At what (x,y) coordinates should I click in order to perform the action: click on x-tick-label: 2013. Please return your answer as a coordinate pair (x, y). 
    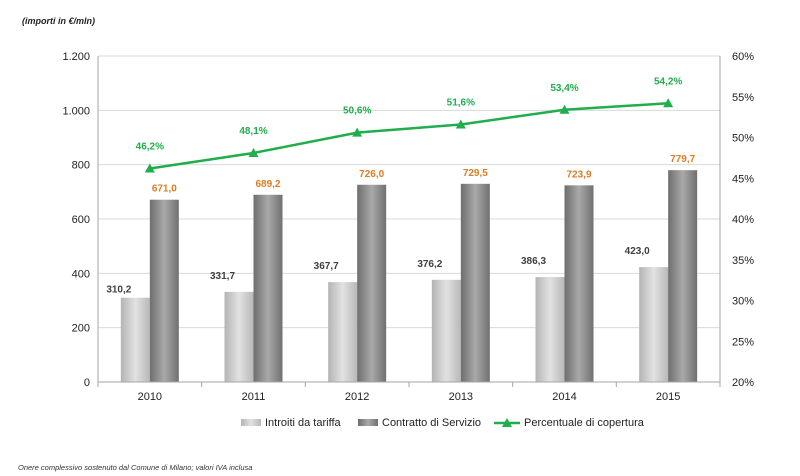
    Looking at the image, I should click on (461, 397).